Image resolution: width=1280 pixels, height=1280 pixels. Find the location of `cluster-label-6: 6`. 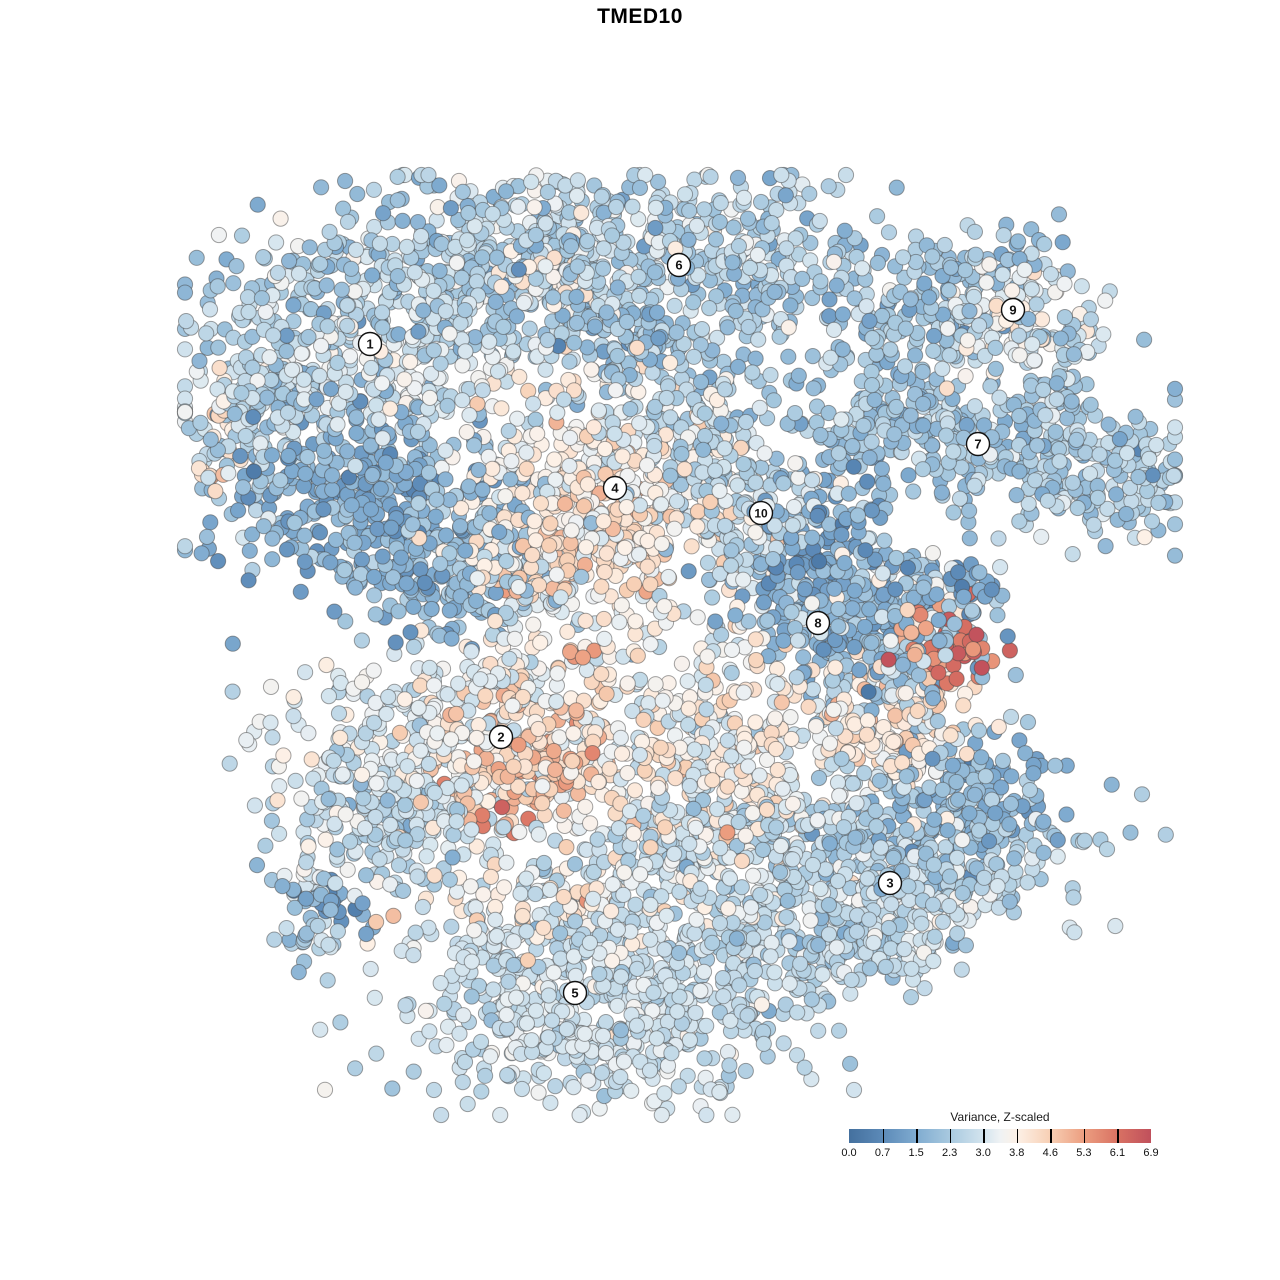

cluster-label-6: 6 is located at coordinates (679, 265).